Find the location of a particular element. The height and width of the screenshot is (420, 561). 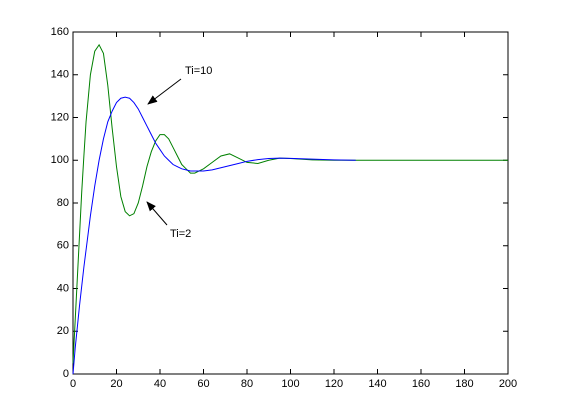

x-tick-label: 100 is located at coordinates (290, 384).